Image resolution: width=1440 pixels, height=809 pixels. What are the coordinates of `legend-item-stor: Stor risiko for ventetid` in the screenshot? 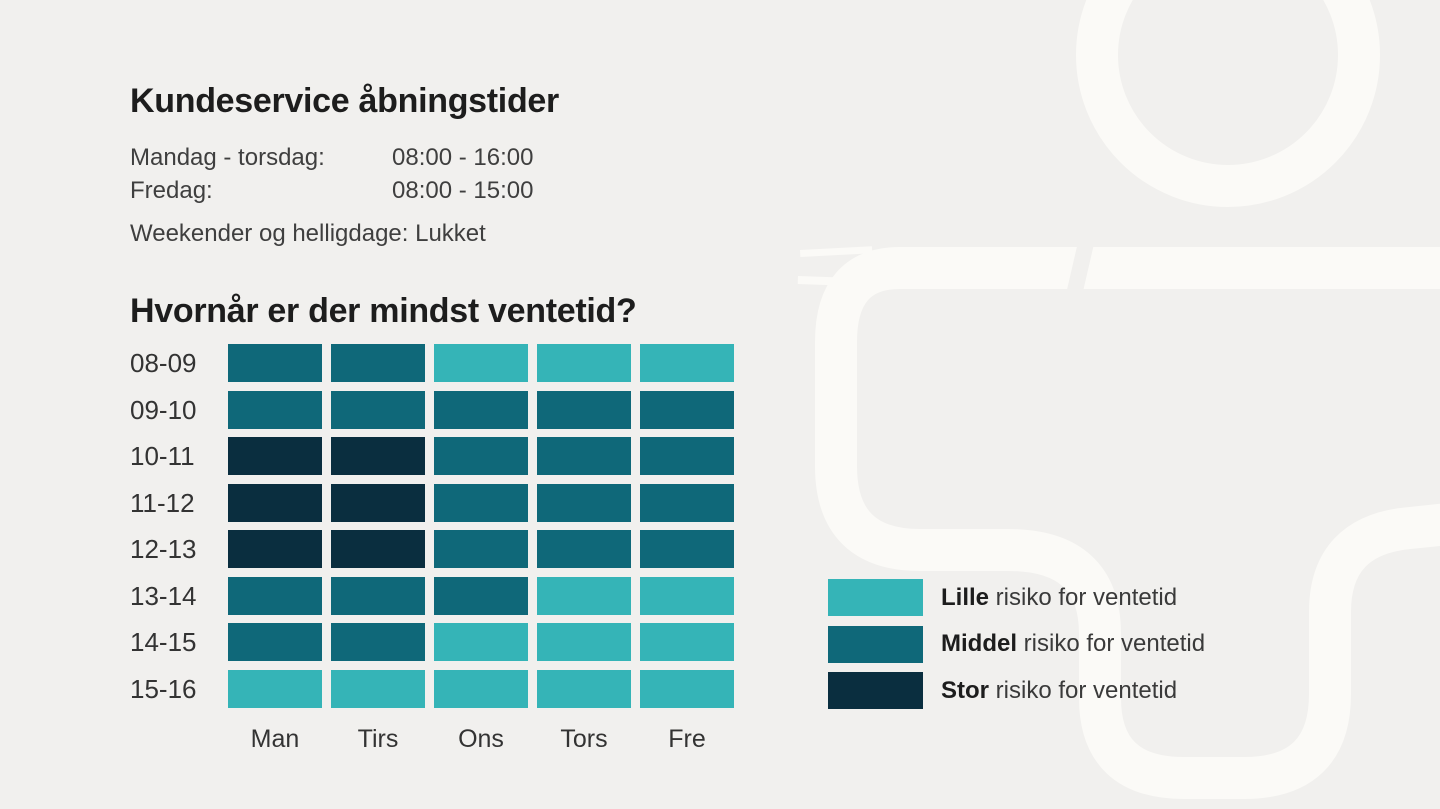 It's located at (1016, 690).